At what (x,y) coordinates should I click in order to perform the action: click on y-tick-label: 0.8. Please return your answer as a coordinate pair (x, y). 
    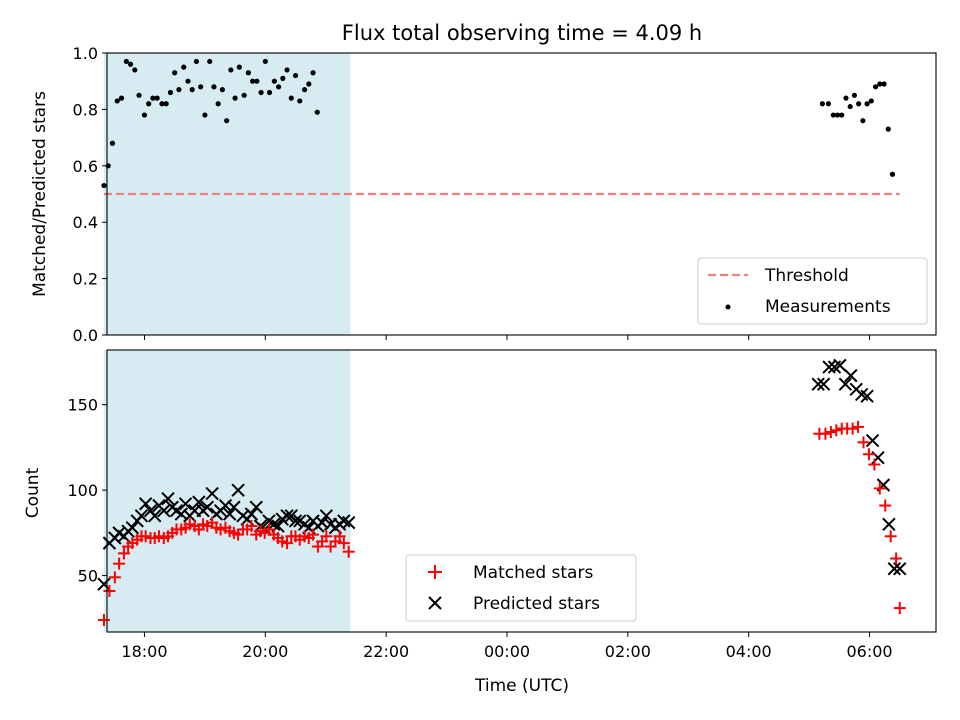
    Looking at the image, I should click on (85, 109).